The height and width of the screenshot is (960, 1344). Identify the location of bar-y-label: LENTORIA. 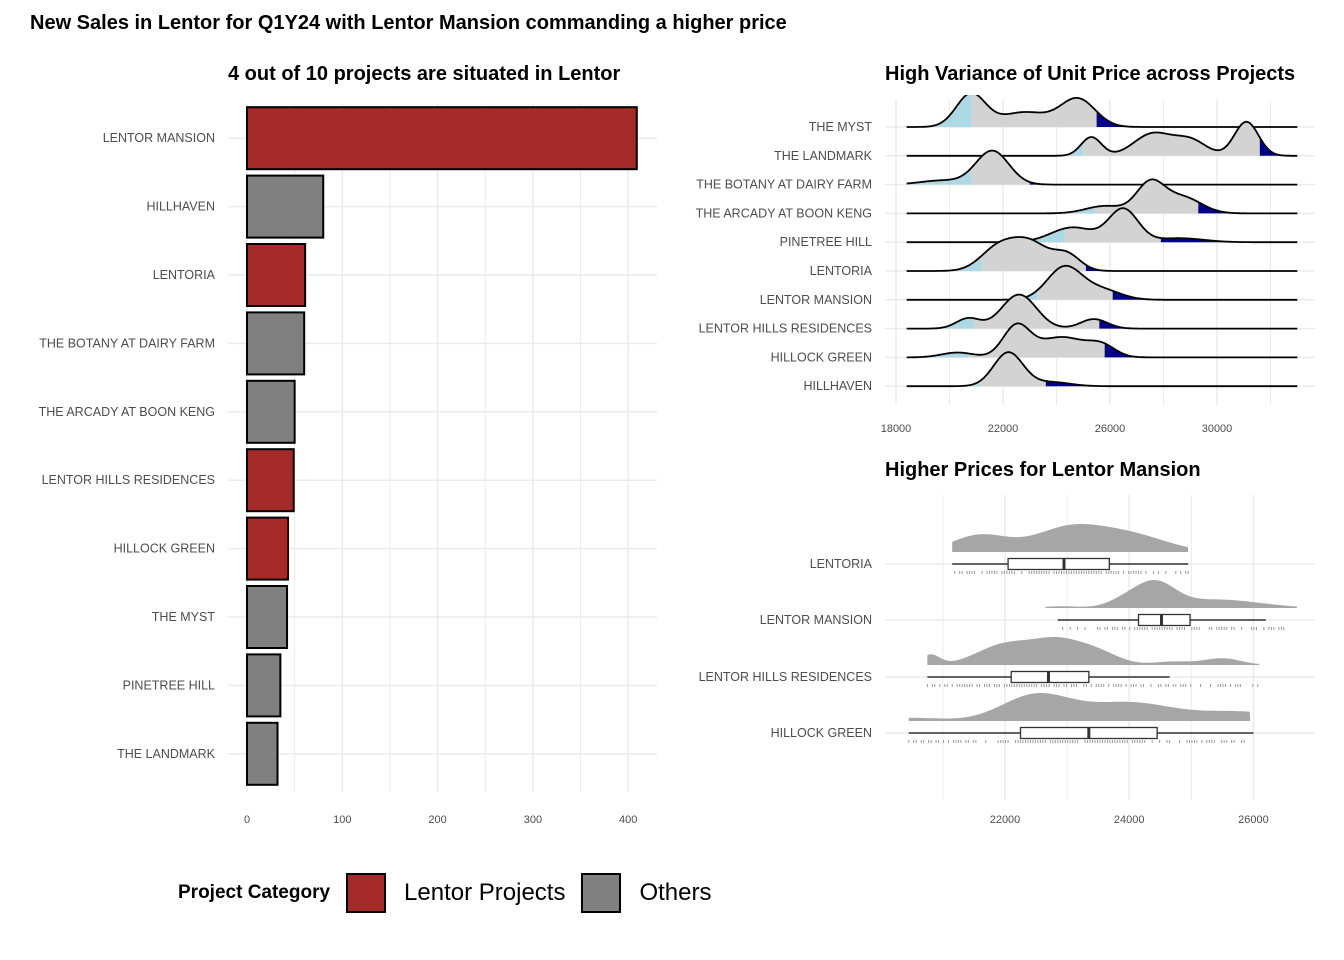
(184, 275).